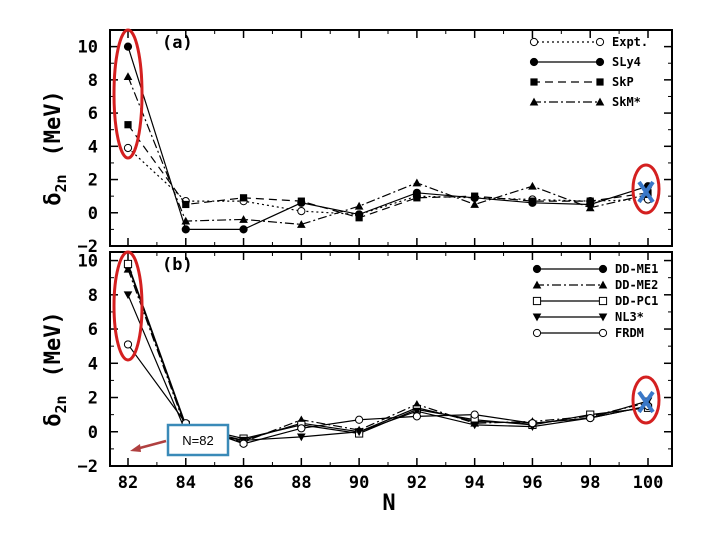 The height and width of the screenshot is (540, 720). I want to click on ytick-label-a: 10, so click(88, 48).